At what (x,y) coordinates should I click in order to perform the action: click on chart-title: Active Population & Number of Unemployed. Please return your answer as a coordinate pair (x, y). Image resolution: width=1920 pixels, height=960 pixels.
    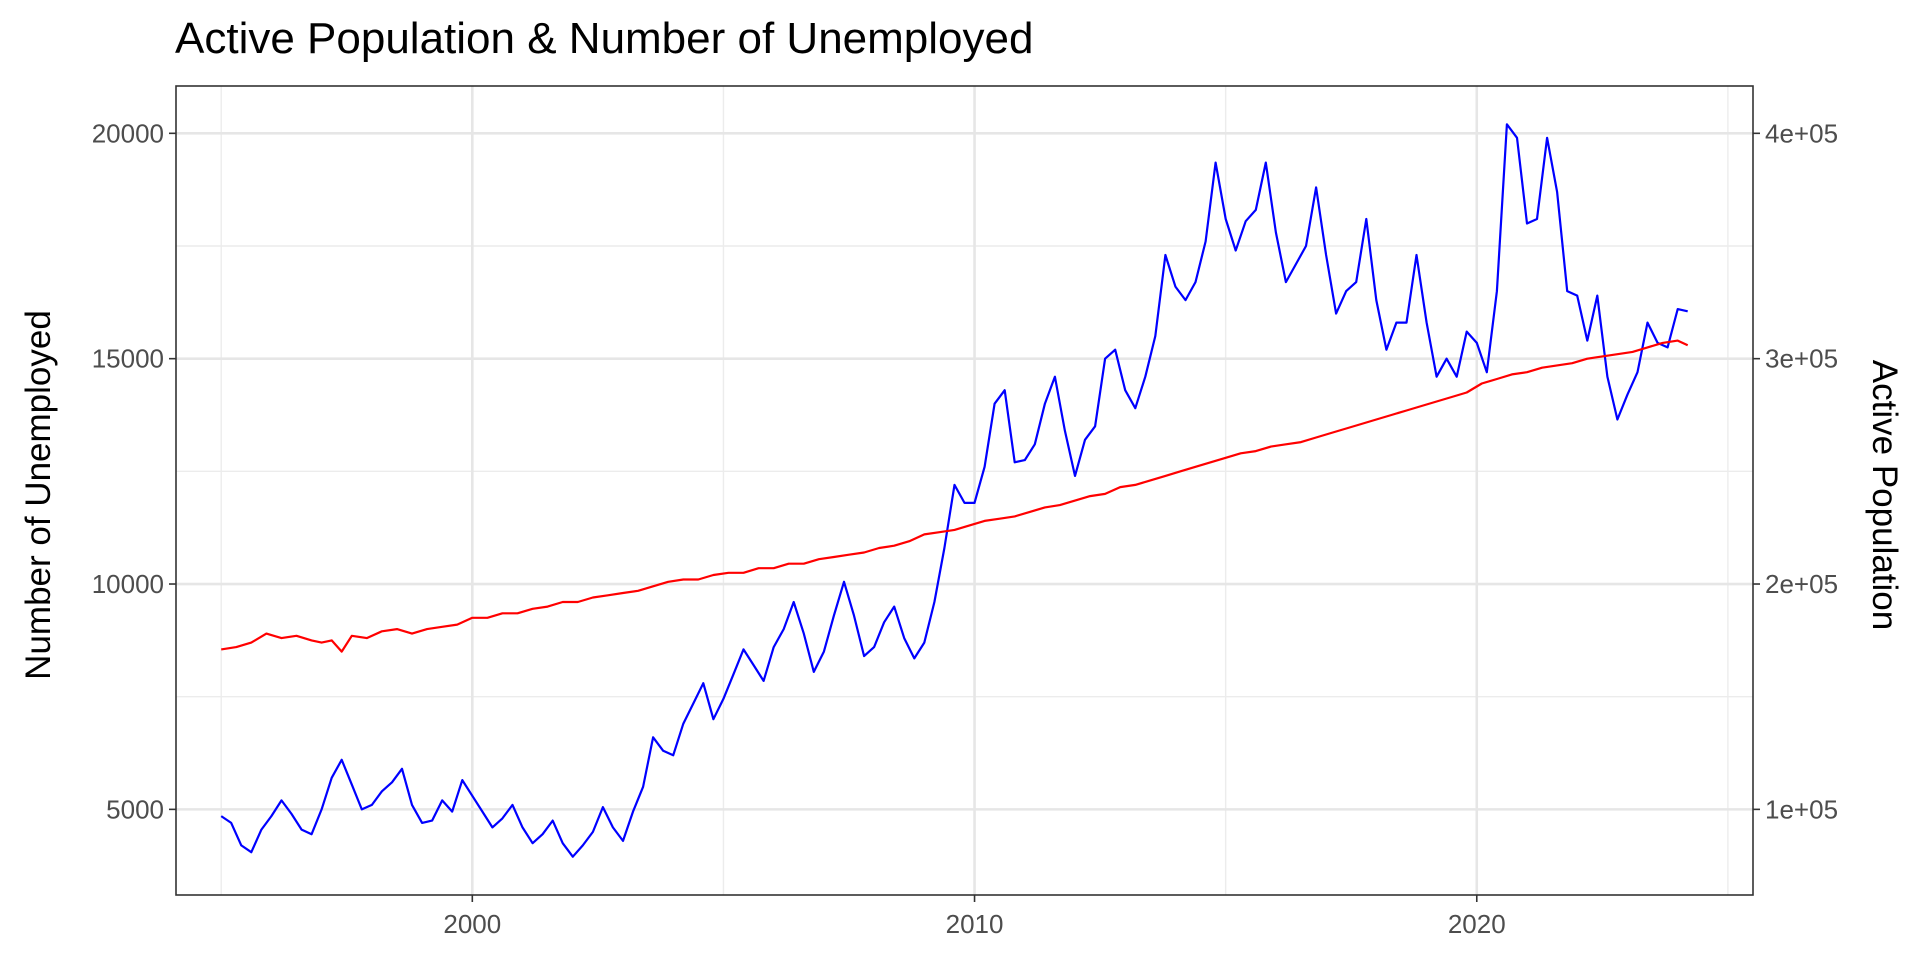
    Looking at the image, I should click on (604, 38).